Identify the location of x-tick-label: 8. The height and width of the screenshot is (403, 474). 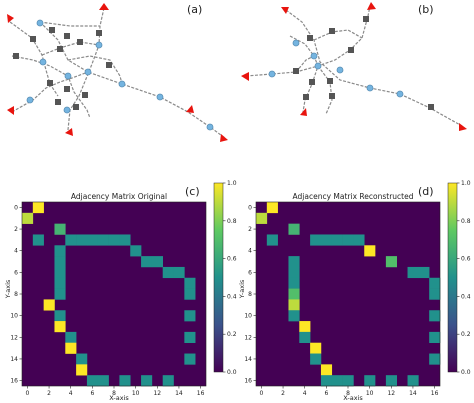
(114, 393).